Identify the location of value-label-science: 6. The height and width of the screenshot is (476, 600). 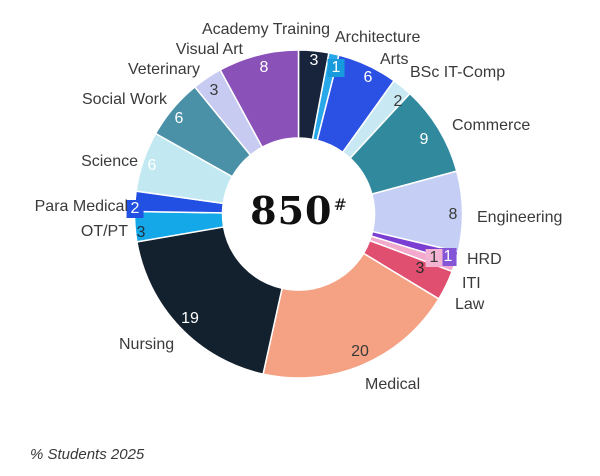
(152, 165).